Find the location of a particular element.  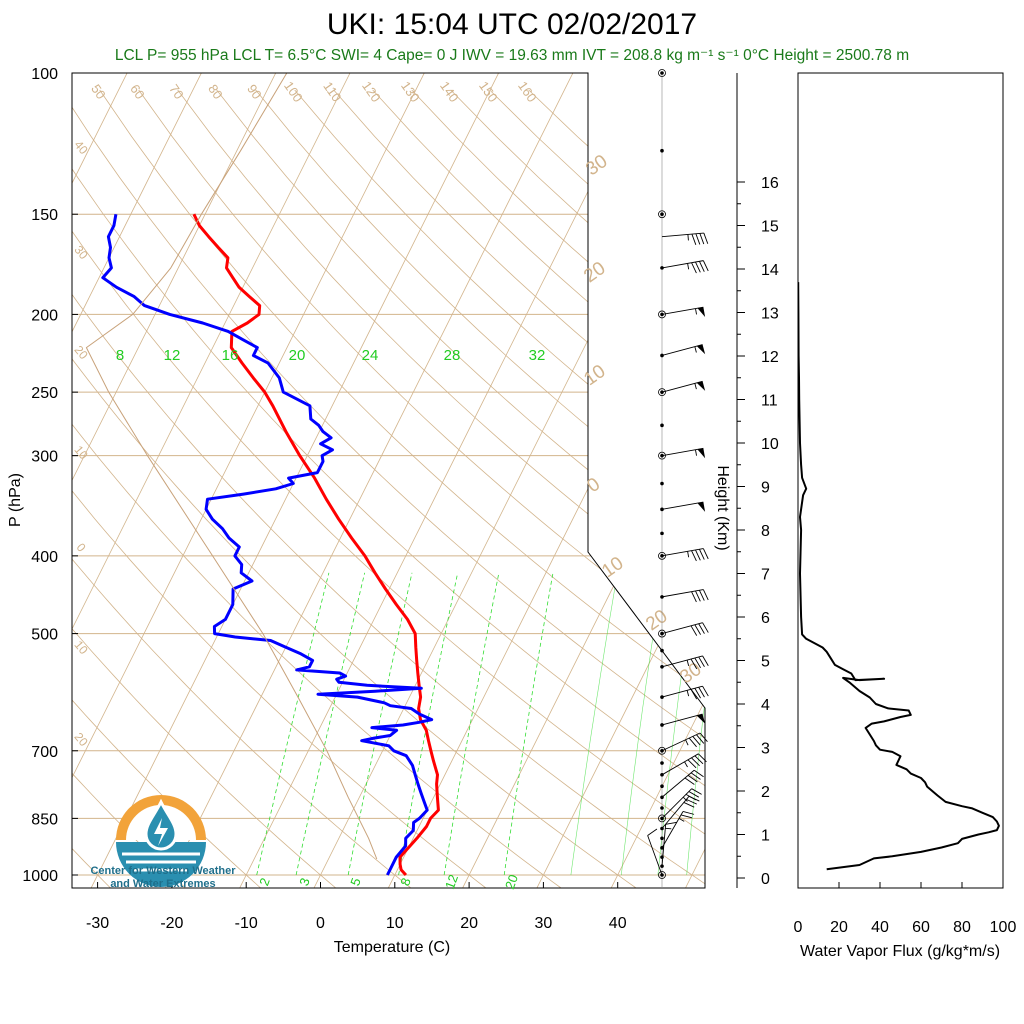

x-tick-label: 40 is located at coordinates (618, 923).